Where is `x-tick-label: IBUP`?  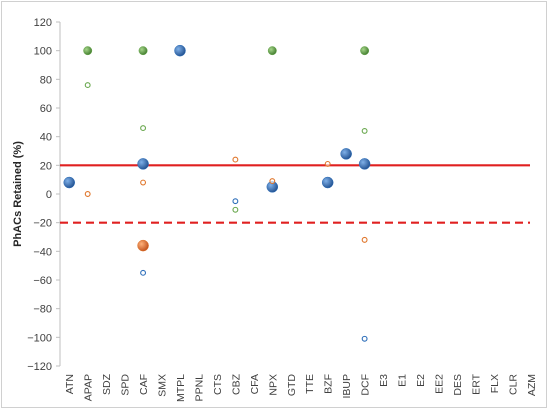
x-tick-label: IBUP is located at coordinates (347, 386).